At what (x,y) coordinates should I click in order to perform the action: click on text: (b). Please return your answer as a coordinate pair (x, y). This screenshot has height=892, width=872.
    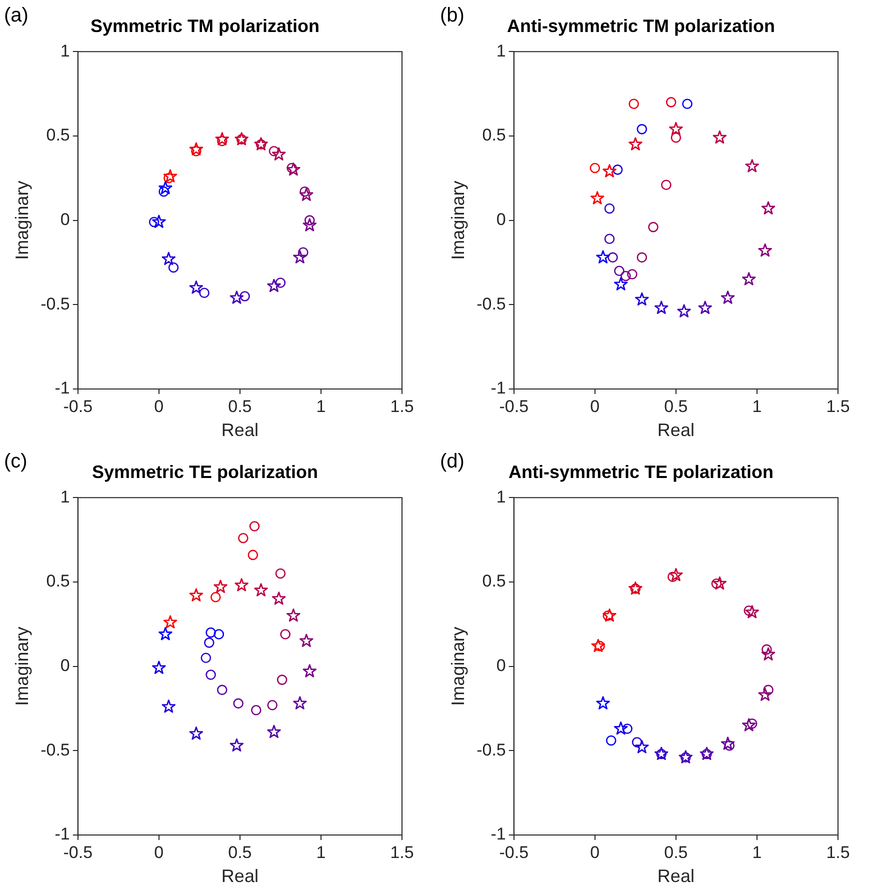
    Looking at the image, I should click on (452, 15).